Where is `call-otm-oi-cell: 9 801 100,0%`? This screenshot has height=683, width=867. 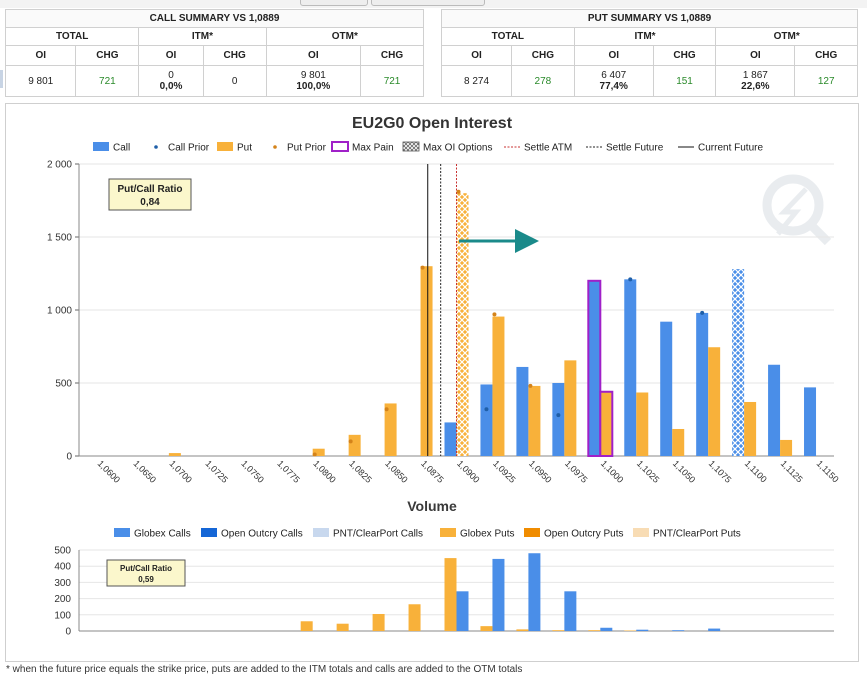
call-otm-oi-cell: 9 801 100,0% is located at coordinates (313, 81).